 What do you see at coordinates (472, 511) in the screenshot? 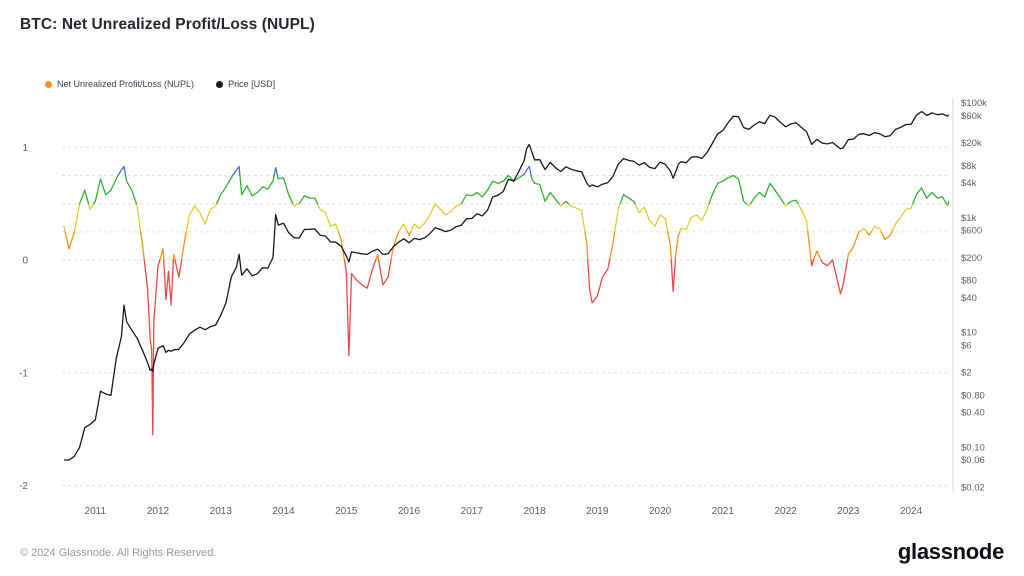
I see `x-axis-tick: 2017` at bounding box center [472, 511].